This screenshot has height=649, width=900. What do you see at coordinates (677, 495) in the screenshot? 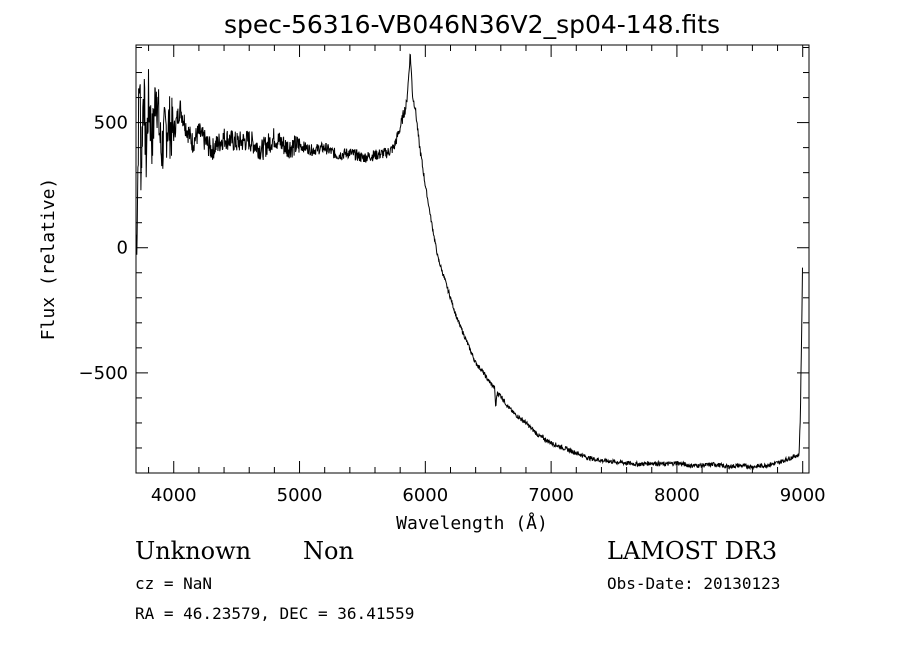
I see `x-tick-label: 8000` at bounding box center [677, 495].